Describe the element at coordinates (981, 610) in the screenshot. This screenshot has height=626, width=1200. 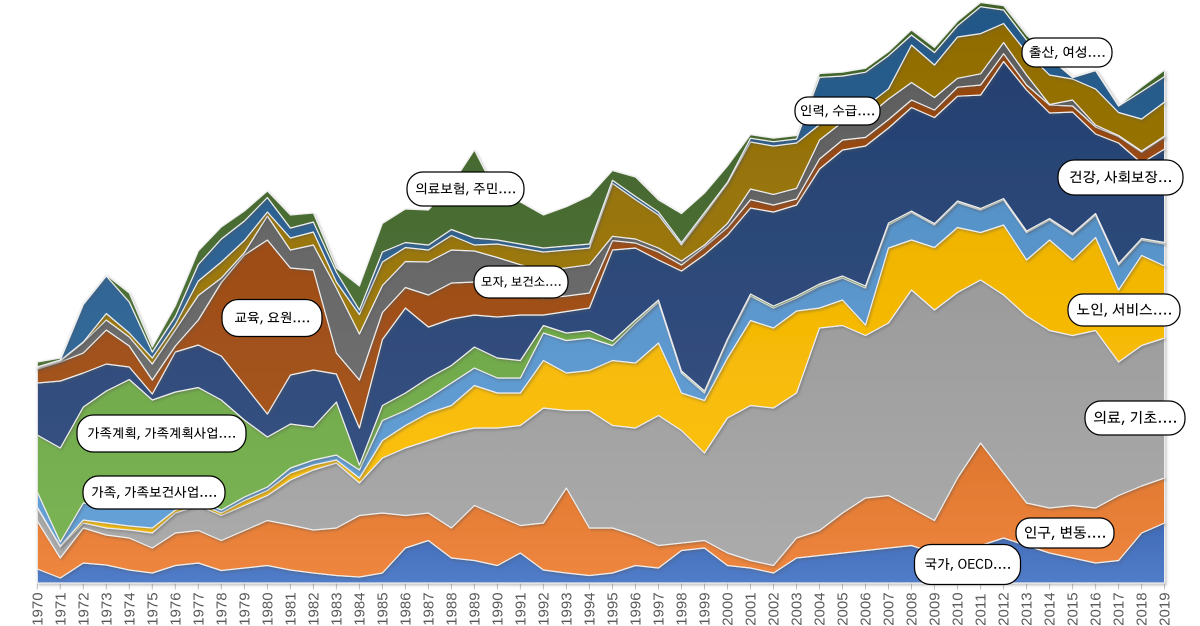
I see `svg-text: 2011` at that location.